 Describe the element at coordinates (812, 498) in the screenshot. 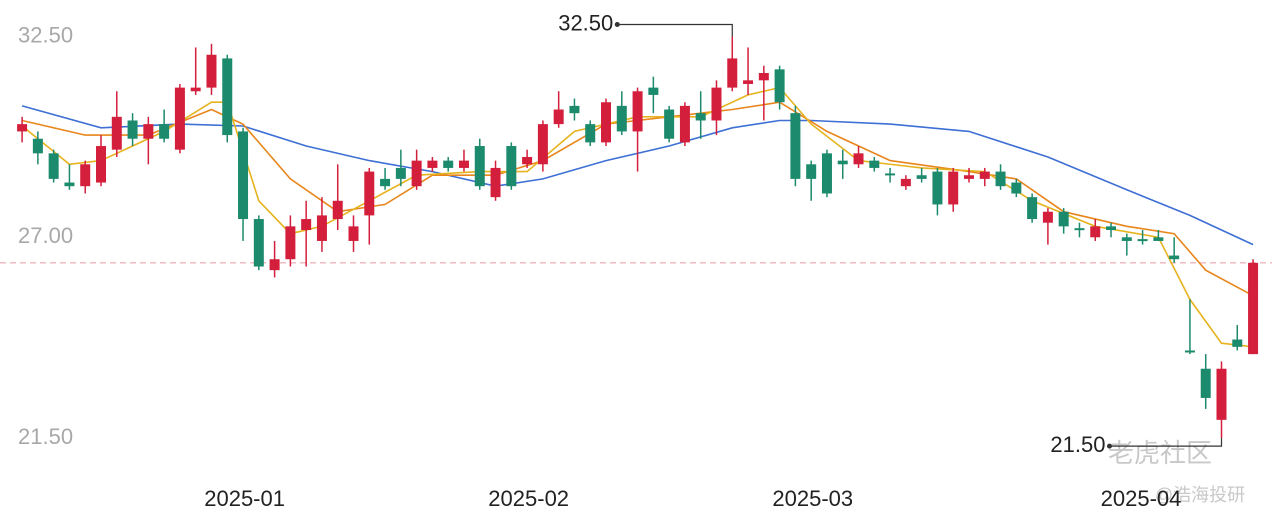

I see `x-tick-label: 2025-03` at that location.